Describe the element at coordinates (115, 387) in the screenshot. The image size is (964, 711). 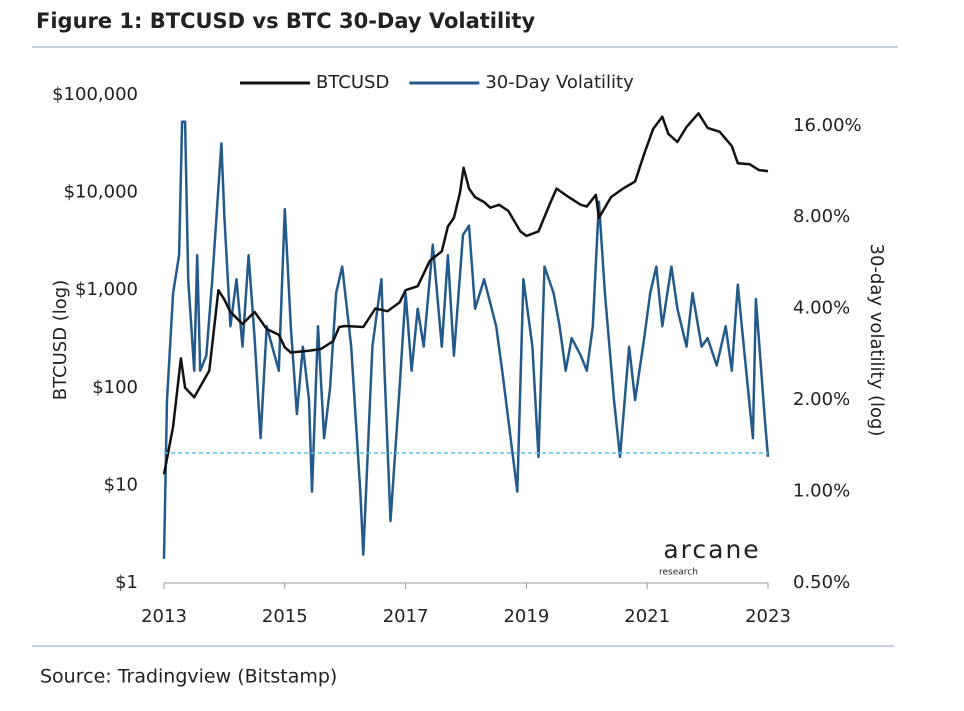
I see `y-tick-label: $100` at that location.